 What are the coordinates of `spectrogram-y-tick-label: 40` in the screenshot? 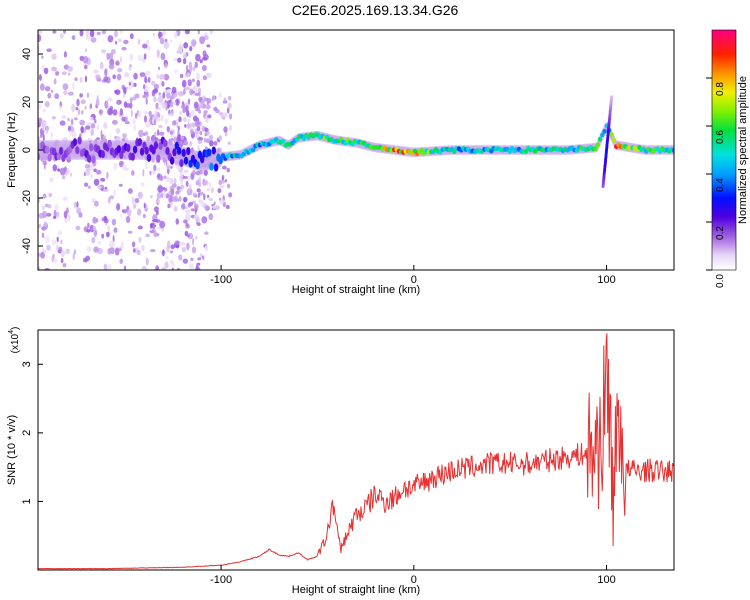 It's located at (27, 54).